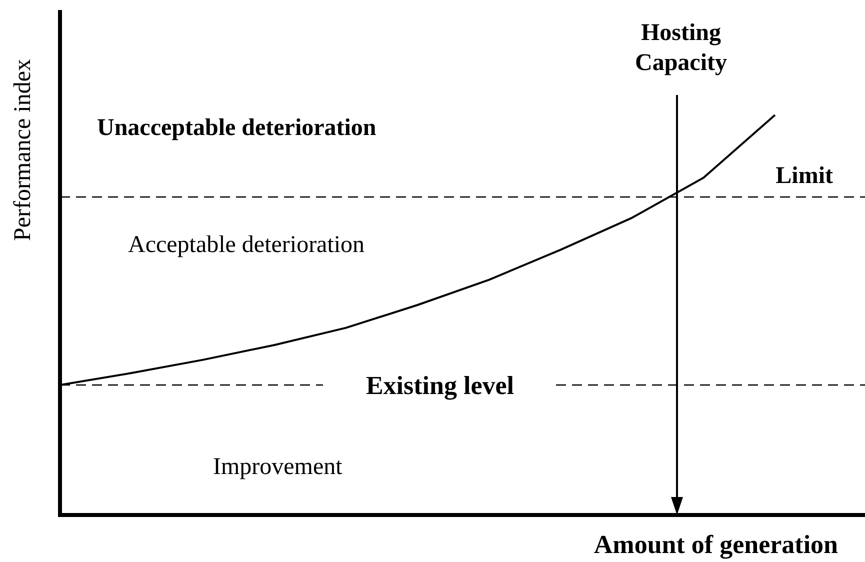 Image resolution: width=865 pixels, height=562 pixels. I want to click on x-axis-title: Amount of generation, so click(716, 544).